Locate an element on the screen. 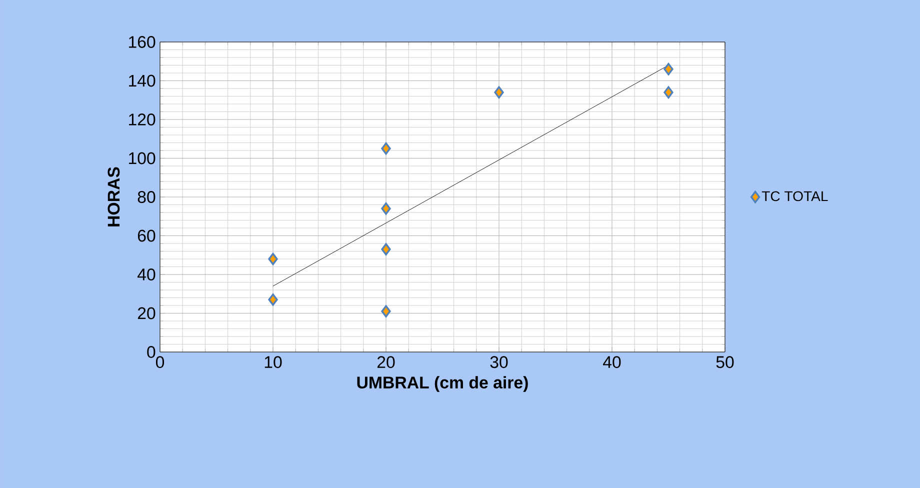 This screenshot has height=488, width=920. y-tick-label: 40 is located at coordinates (146, 274).